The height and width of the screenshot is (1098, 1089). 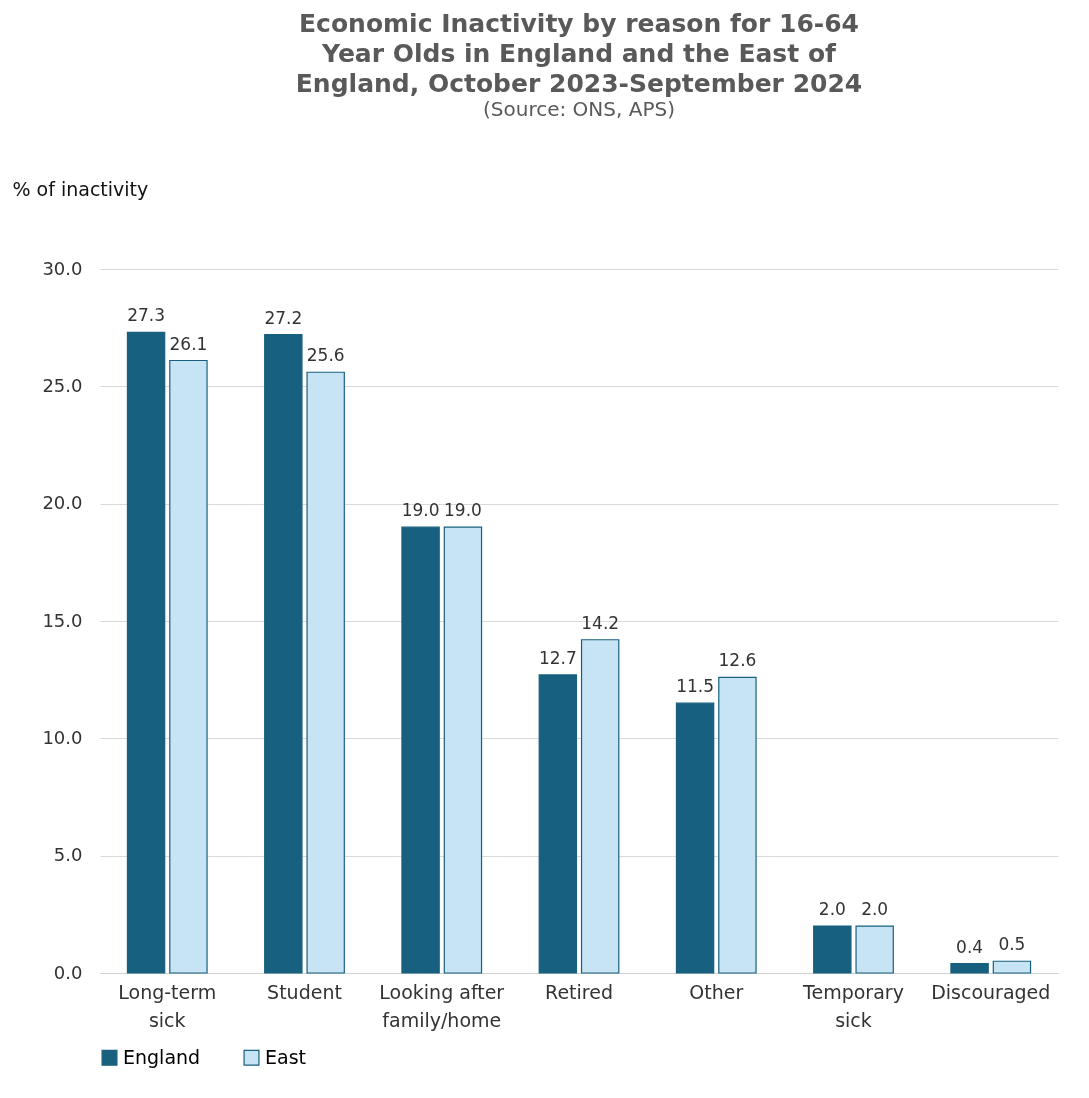 I want to click on x-tick-label: Discouraged, so click(x=991, y=991).